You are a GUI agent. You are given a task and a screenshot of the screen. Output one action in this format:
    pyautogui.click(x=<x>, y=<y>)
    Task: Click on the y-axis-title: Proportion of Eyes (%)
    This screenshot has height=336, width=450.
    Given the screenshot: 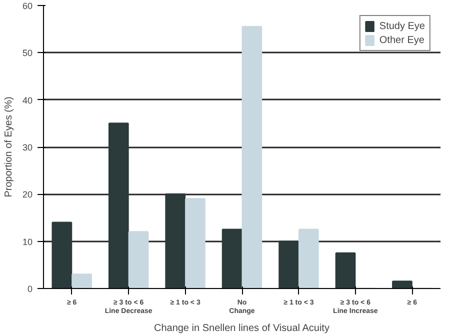 What is the action you would take?
    pyautogui.click(x=8, y=147)
    